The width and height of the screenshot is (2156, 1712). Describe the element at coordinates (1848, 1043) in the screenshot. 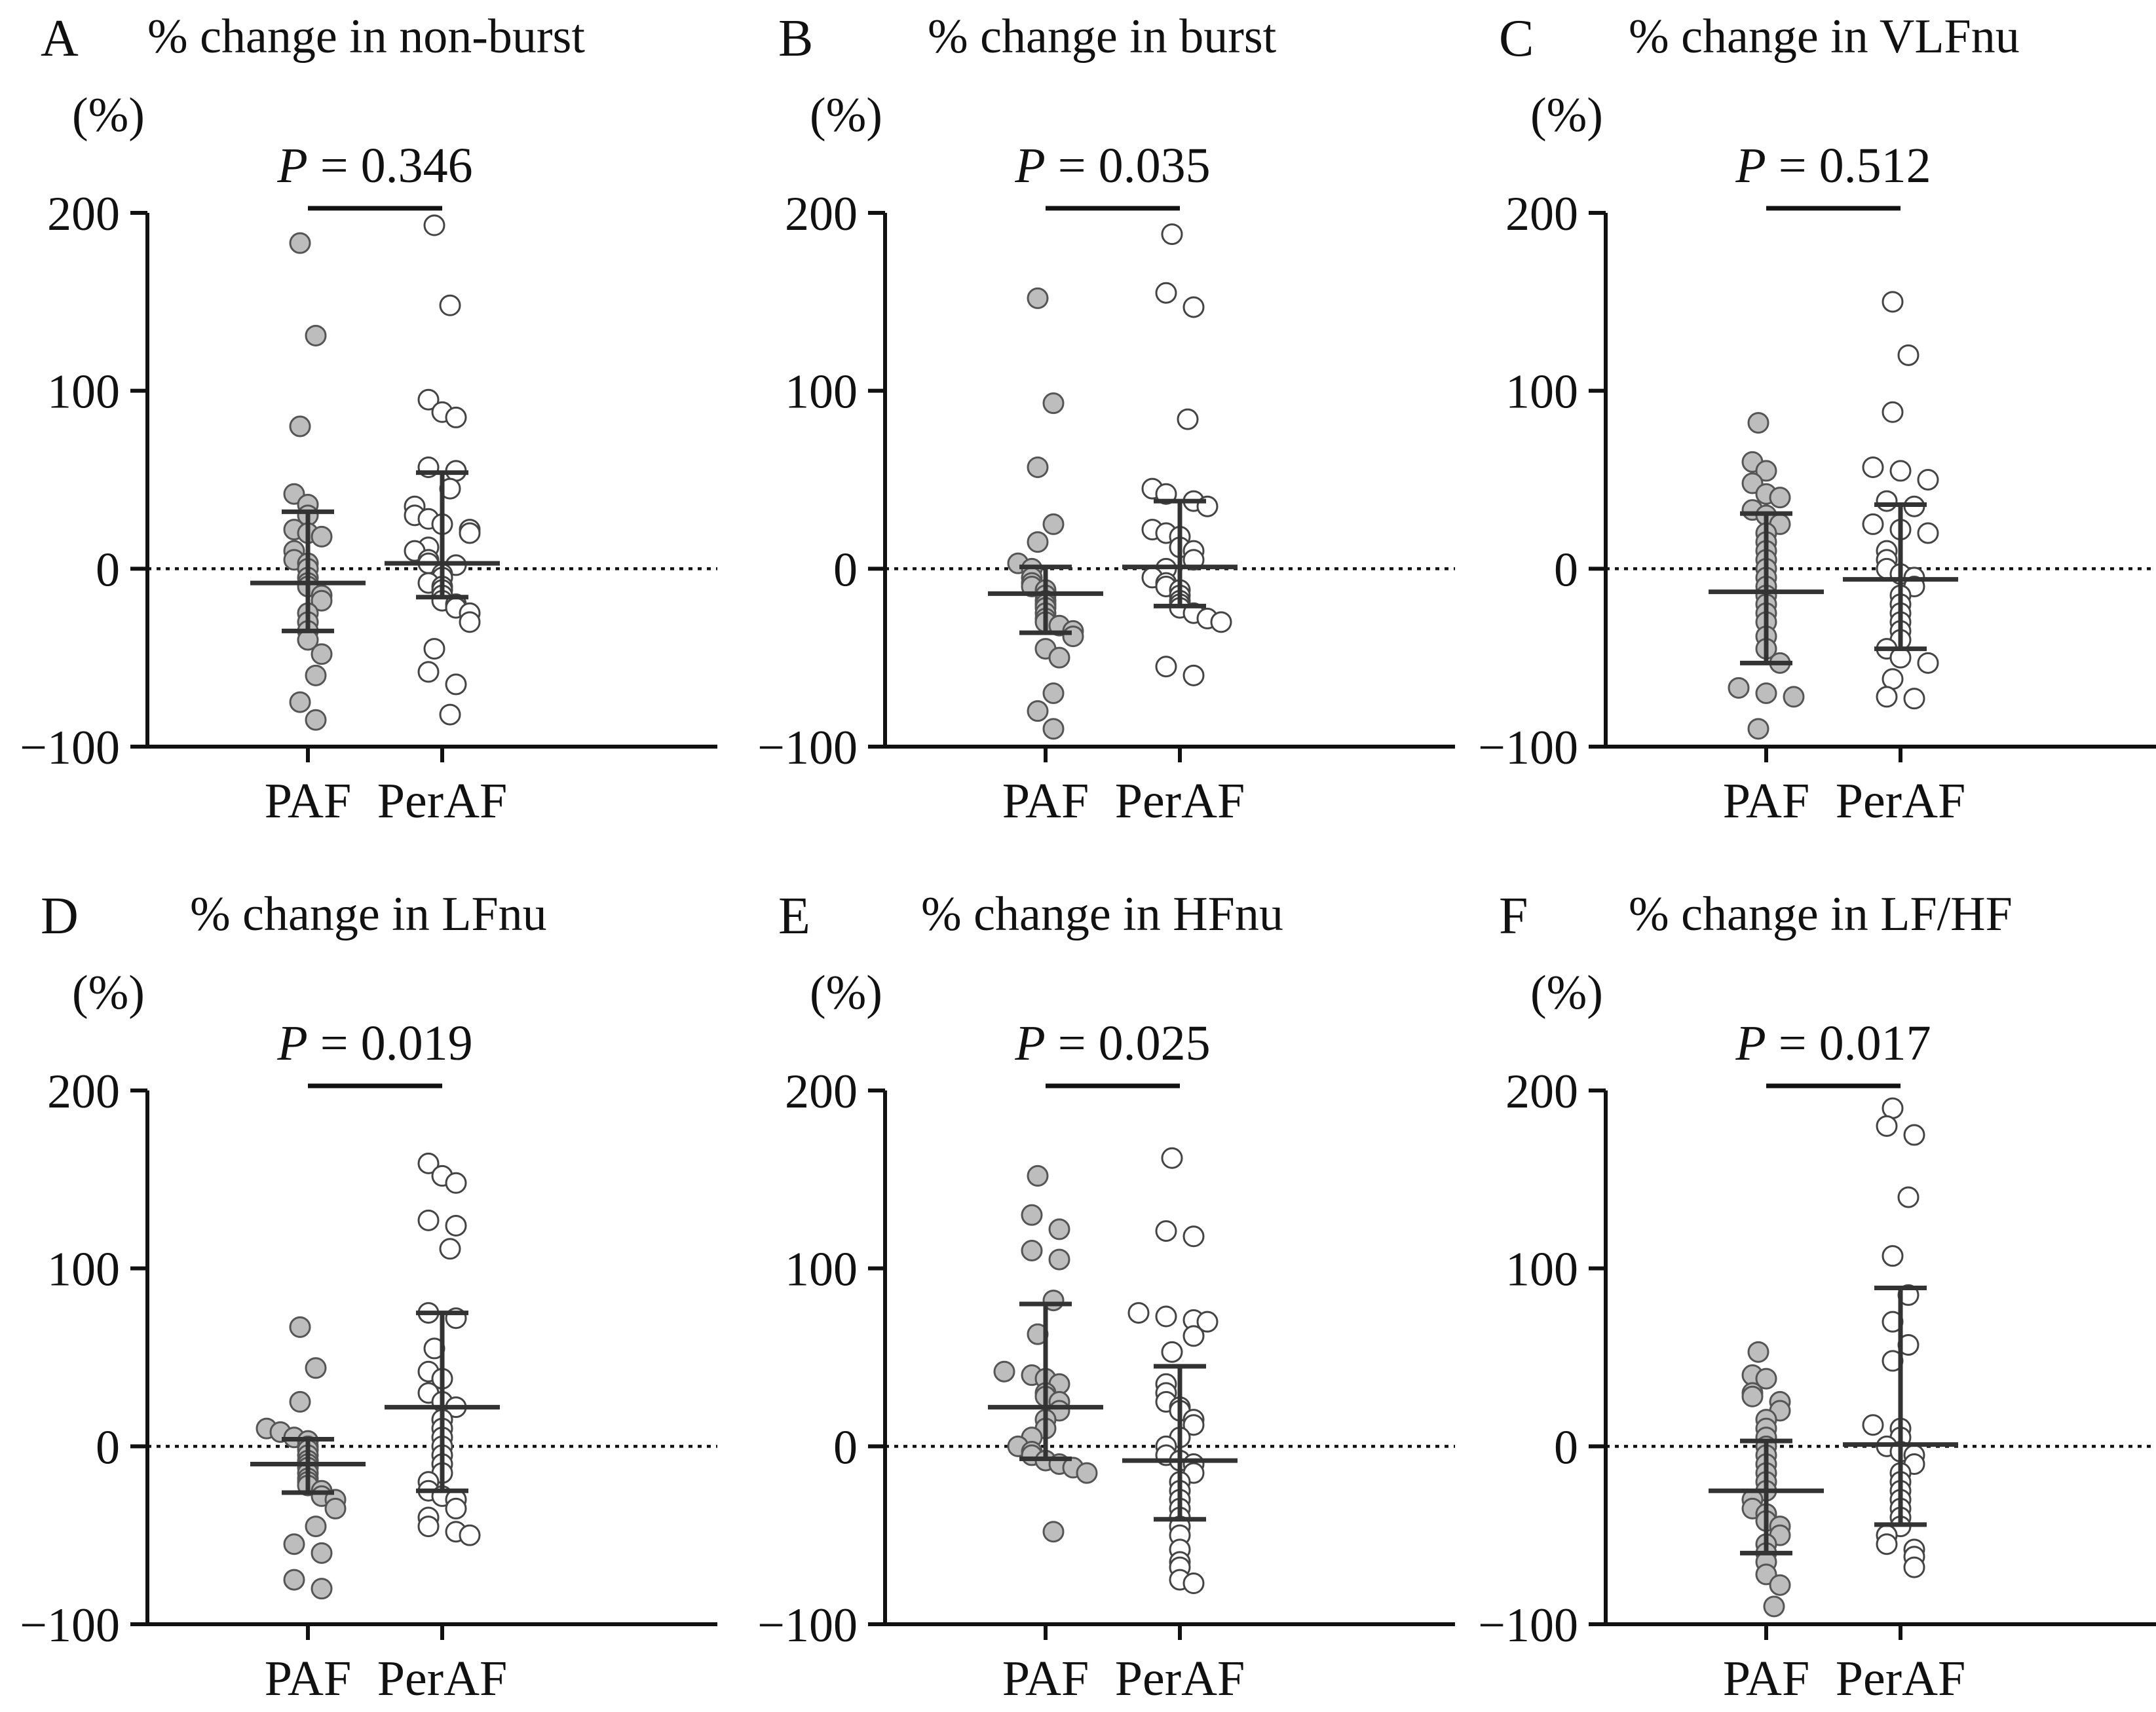

I see `p-value-text: = 0.017` at that location.